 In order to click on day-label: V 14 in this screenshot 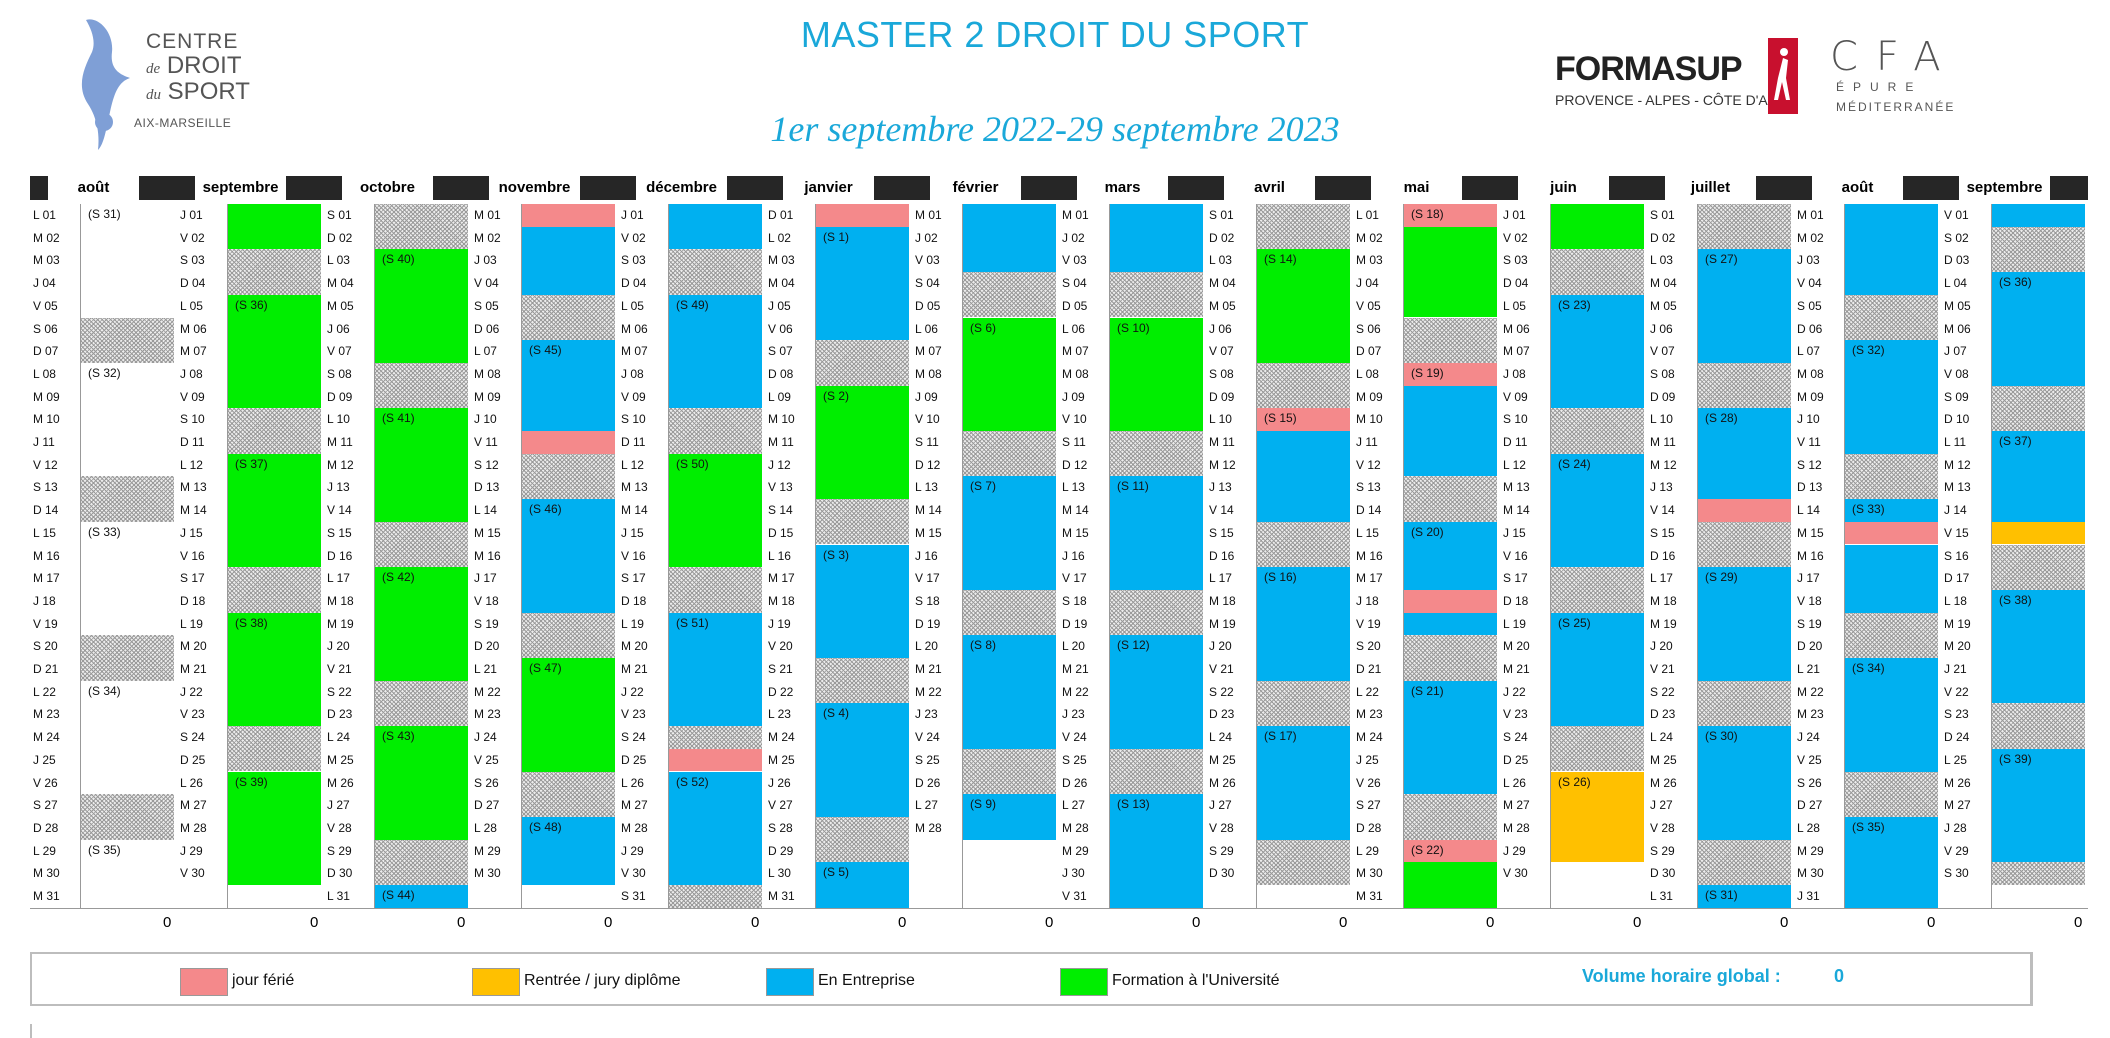, I will do `click(1662, 510)`.